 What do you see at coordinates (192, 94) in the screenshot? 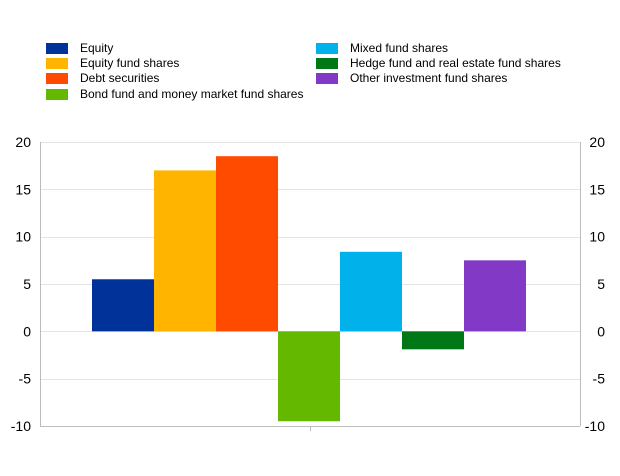
I see `legend-label-bond-mmf-shares: Bond fund and money market fund shares` at bounding box center [192, 94].